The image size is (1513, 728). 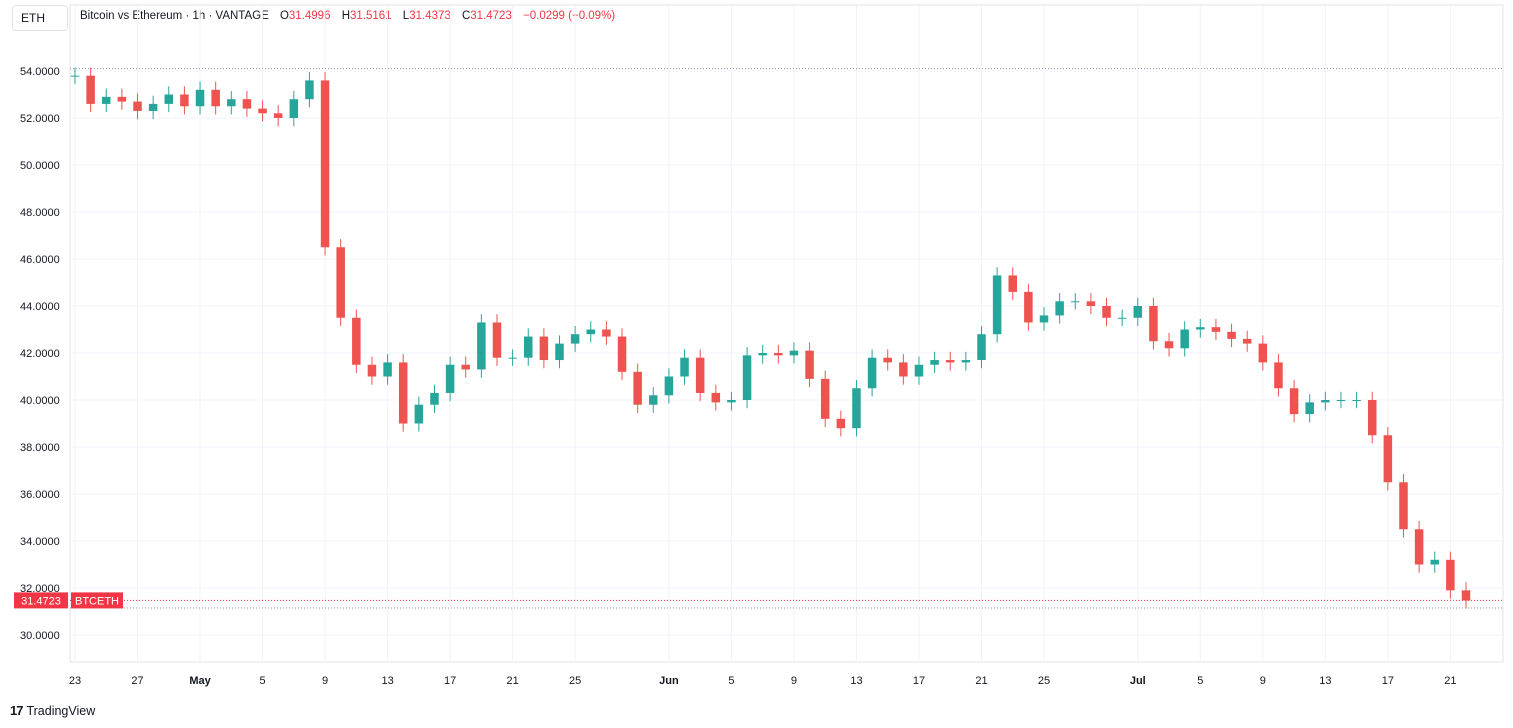 I want to click on y-tick-label: 32.0000, so click(x=40, y=589).